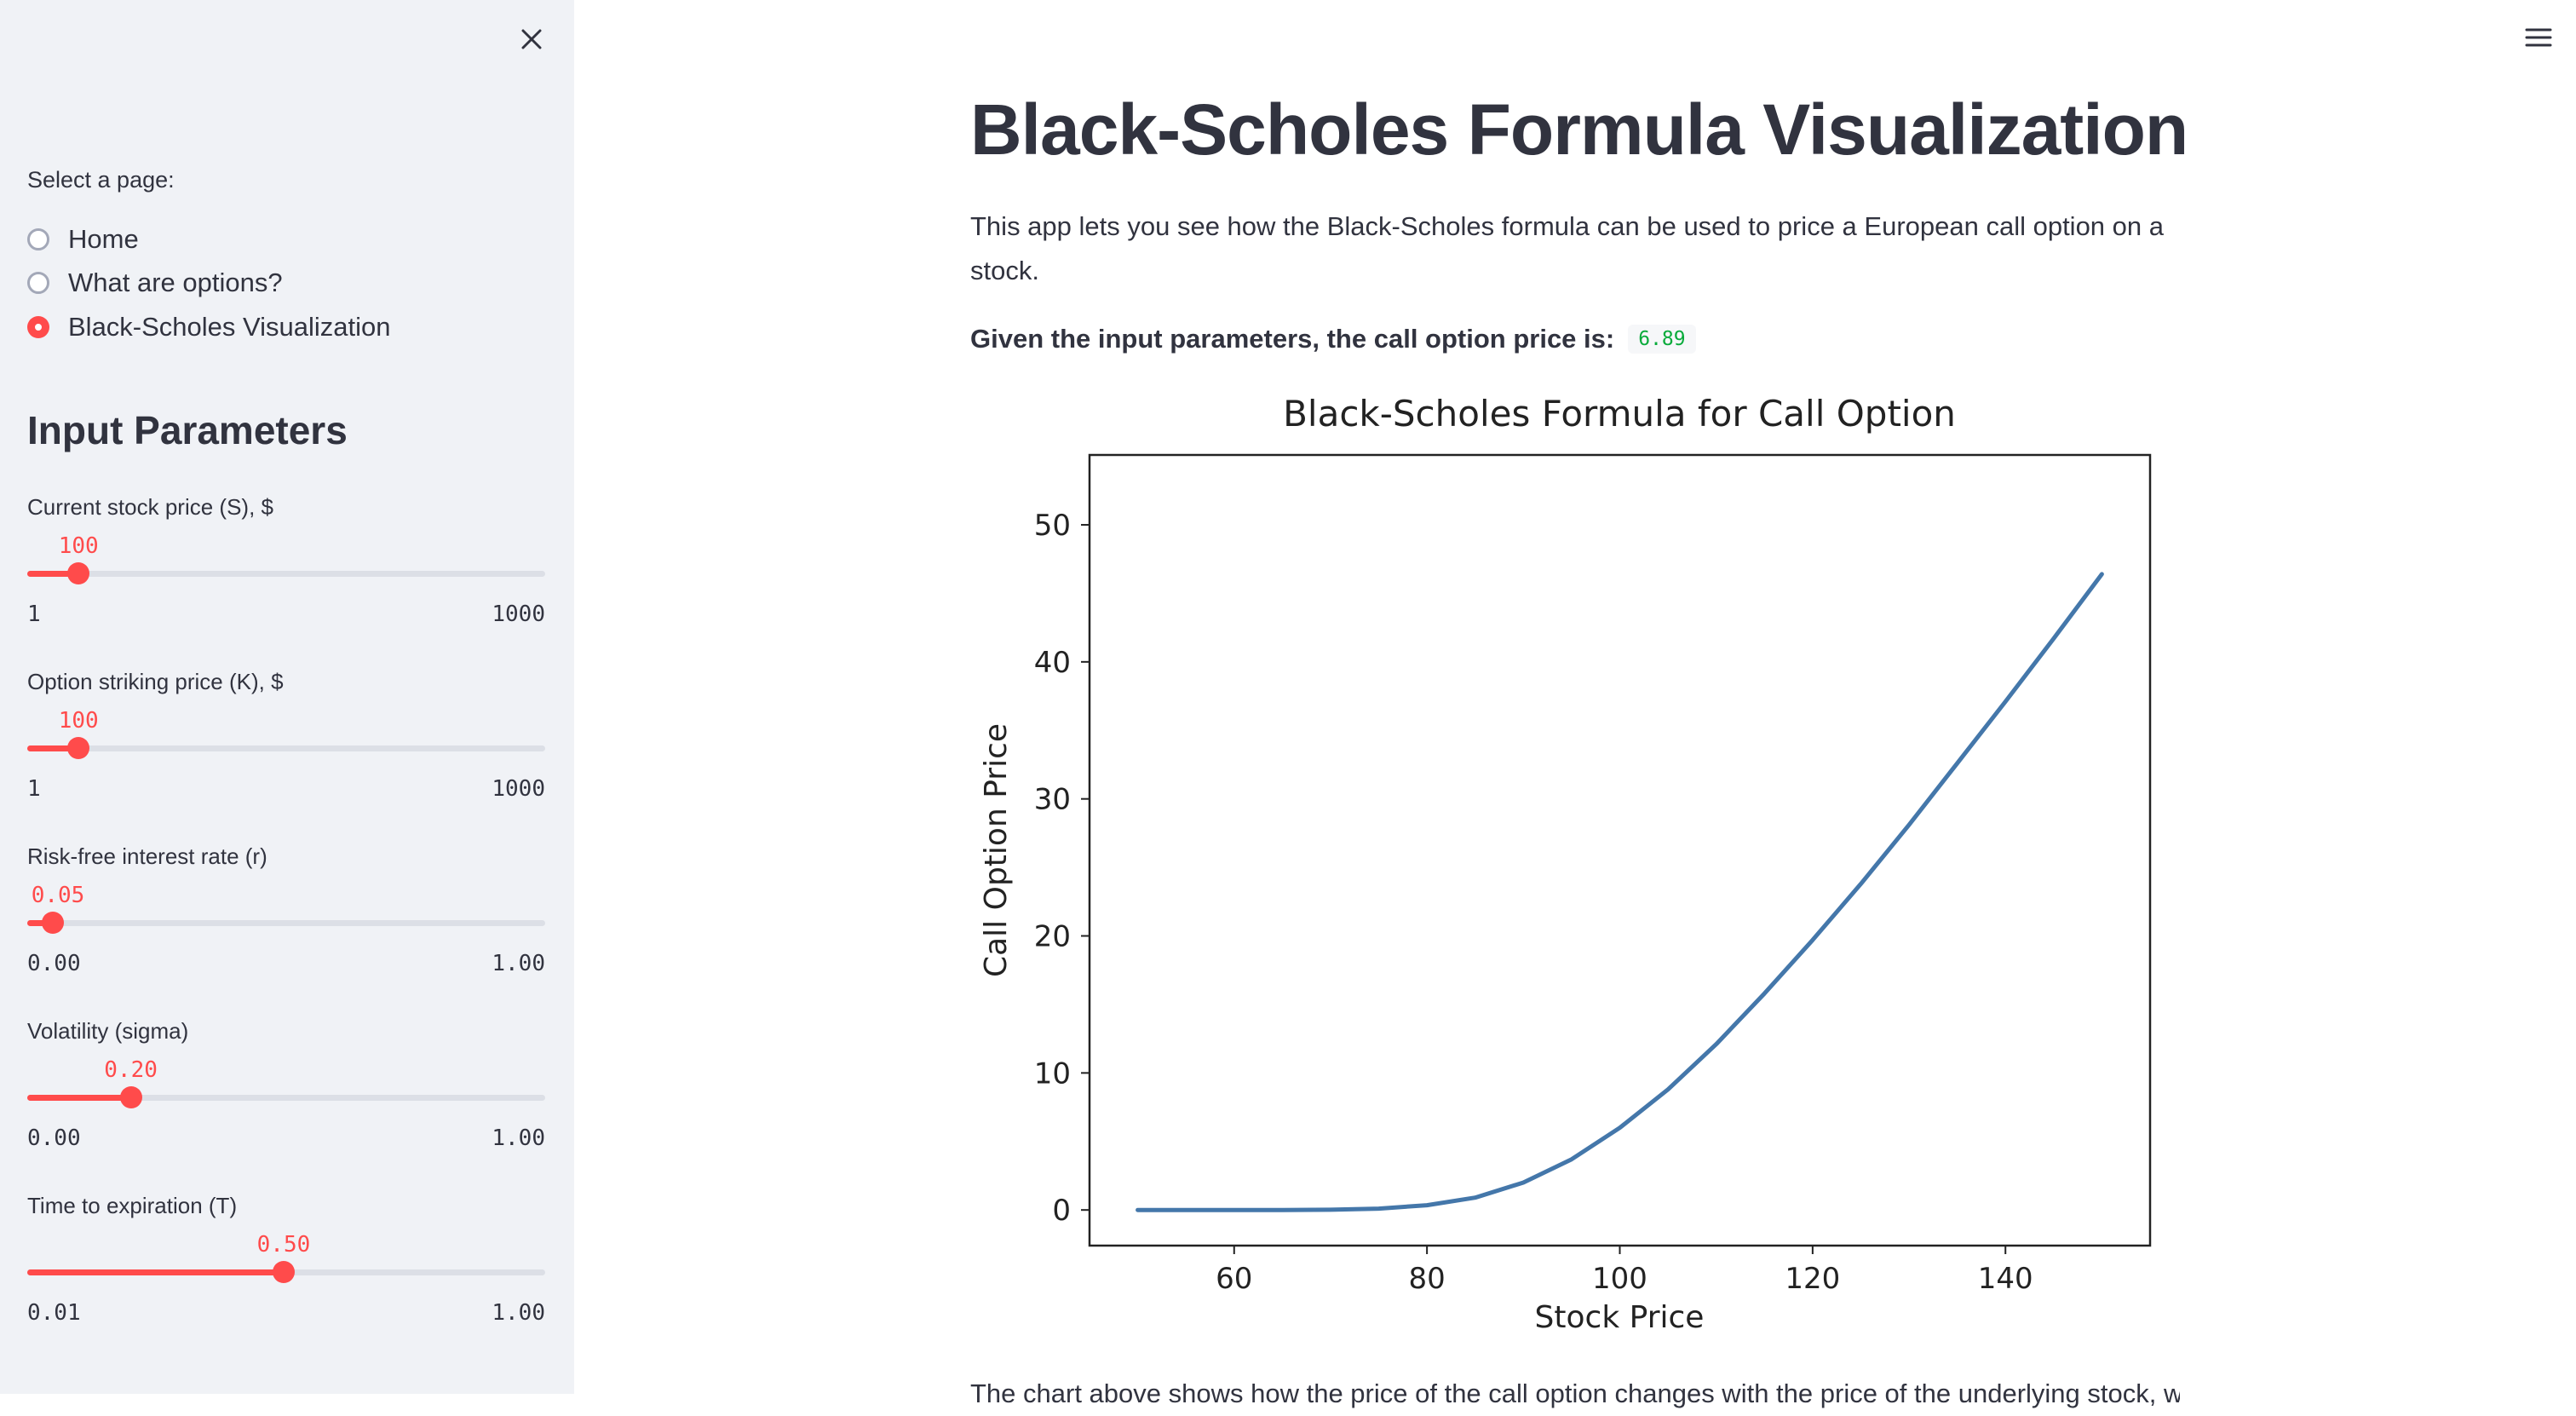 Image resolution: width=2576 pixels, height=1416 pixels. What do you see at coordinates (133, 1205) in the screenshot?
I see `time-to-expiration-slider-label: Time to expiration (T)` at bounding box center [133, 1205].